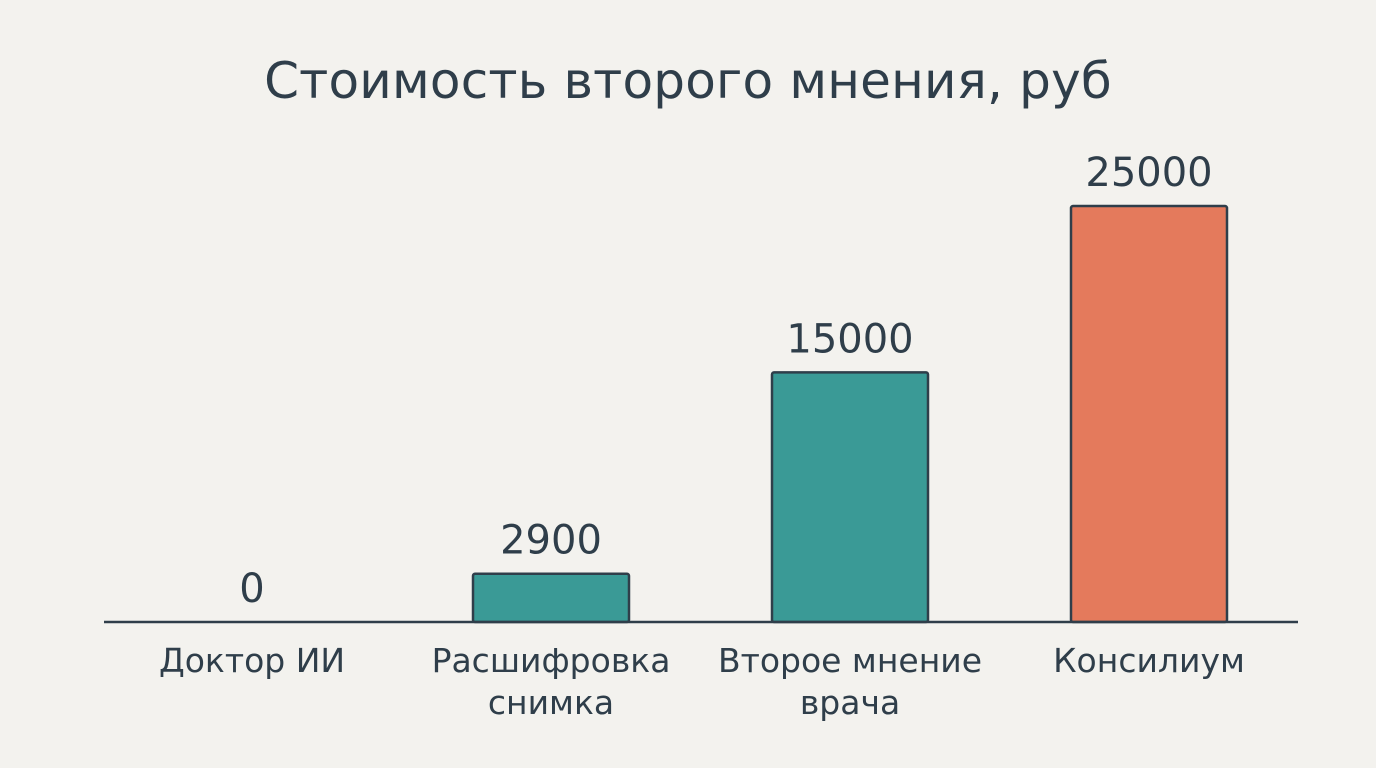 This screenshot has height=768, width=1376. I want to click on category-label-3-line-2: врача, so click(850, 702).